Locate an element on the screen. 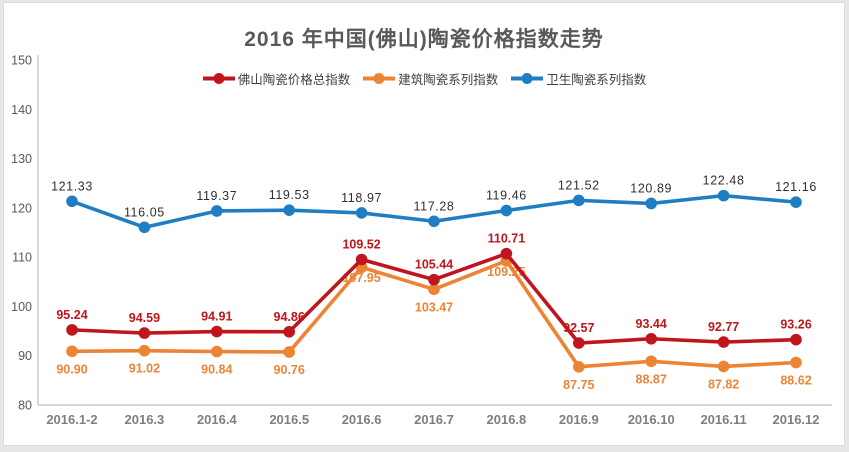 The image size is (849, 452). data-label: 95.24 is located at coordinates (71, 315).